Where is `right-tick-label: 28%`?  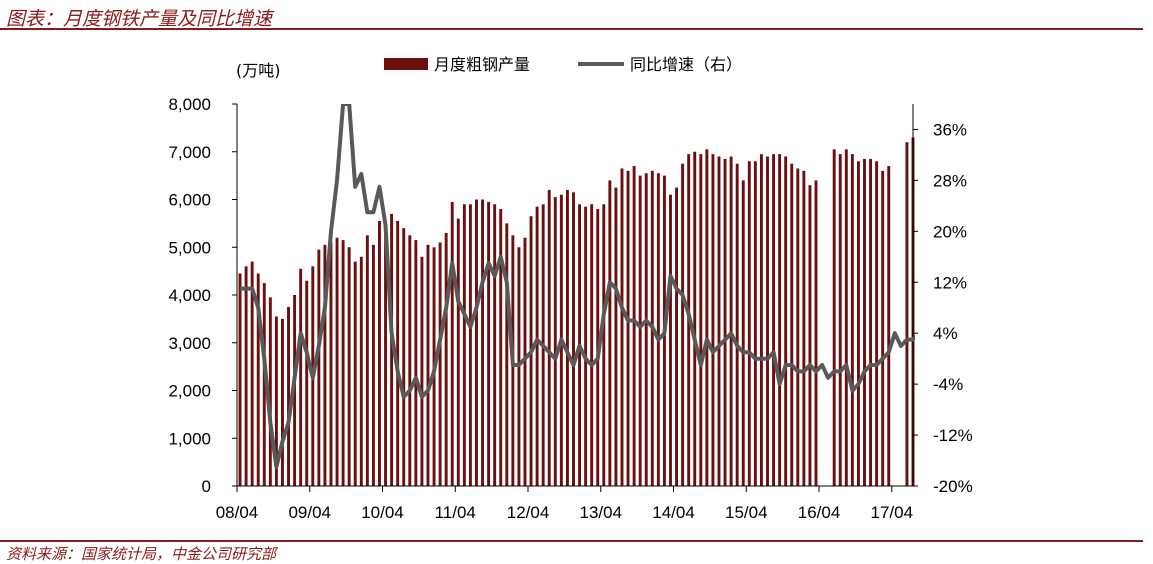 right-tick-label: 28% is located at coordinates (950, 180).